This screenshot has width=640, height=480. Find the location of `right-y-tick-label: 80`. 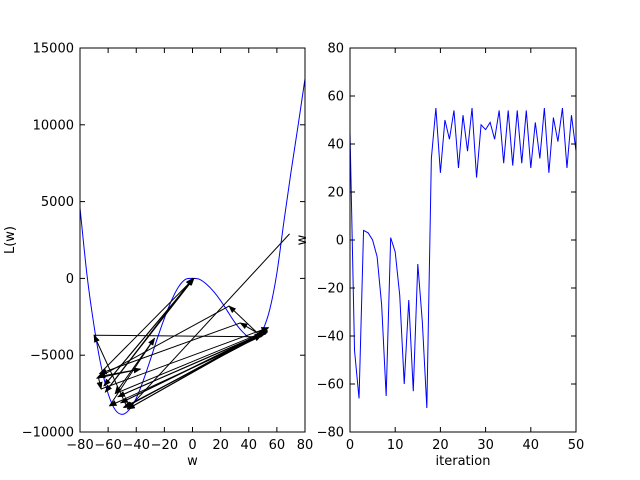

right-y-tick-label: 80 is located at coordinates (335, 49).